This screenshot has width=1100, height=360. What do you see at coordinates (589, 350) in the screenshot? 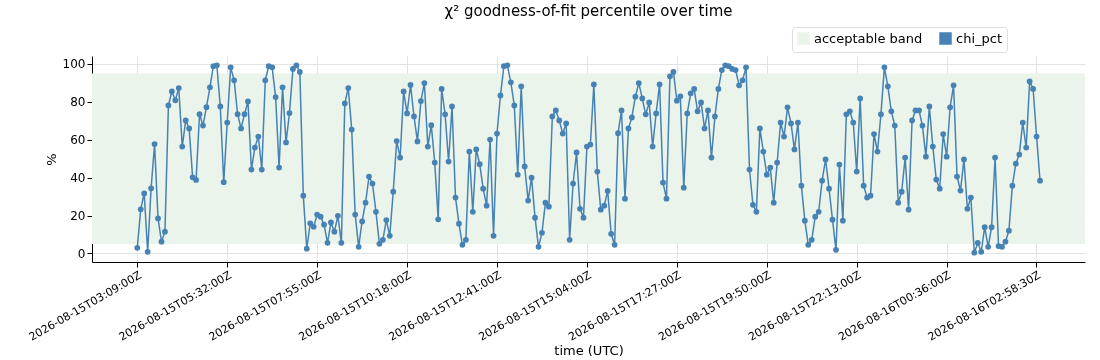
I see `x-axis-title: time (UTC)` at bounding box center [589, 350].